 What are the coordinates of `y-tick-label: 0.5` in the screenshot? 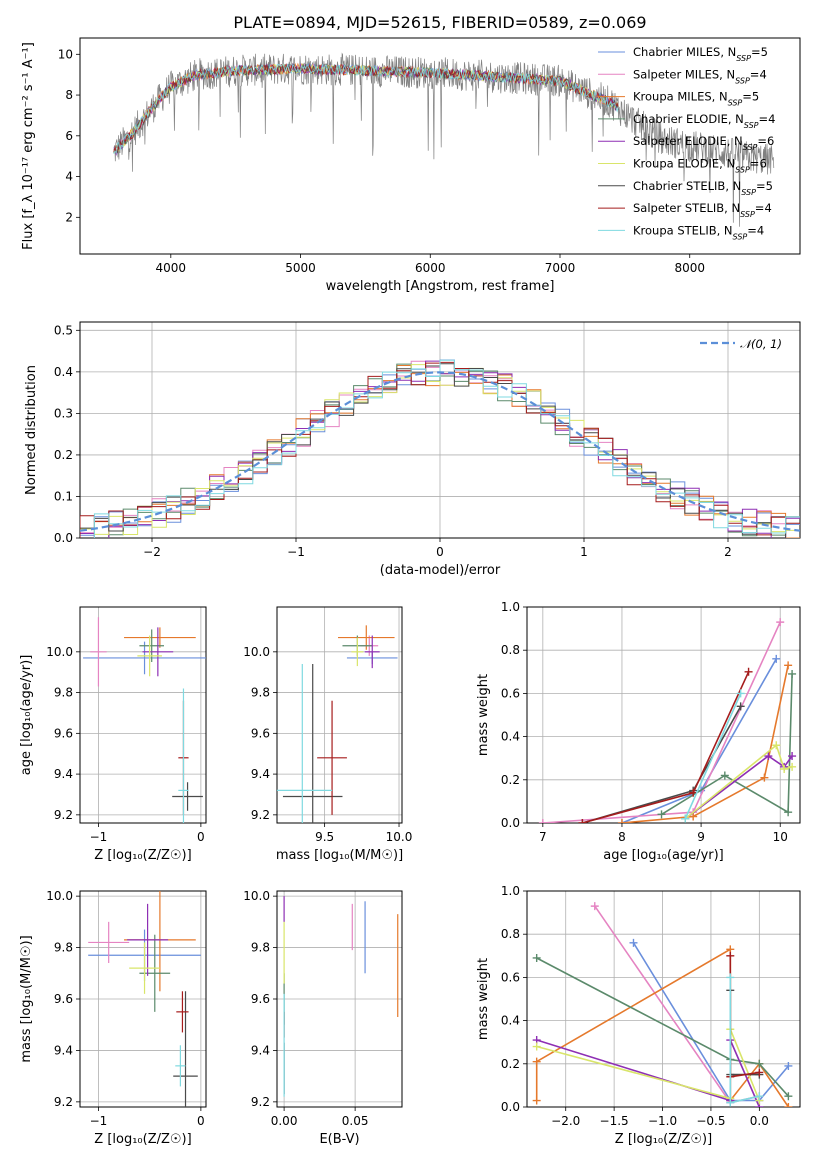 It's located at (63, 330).